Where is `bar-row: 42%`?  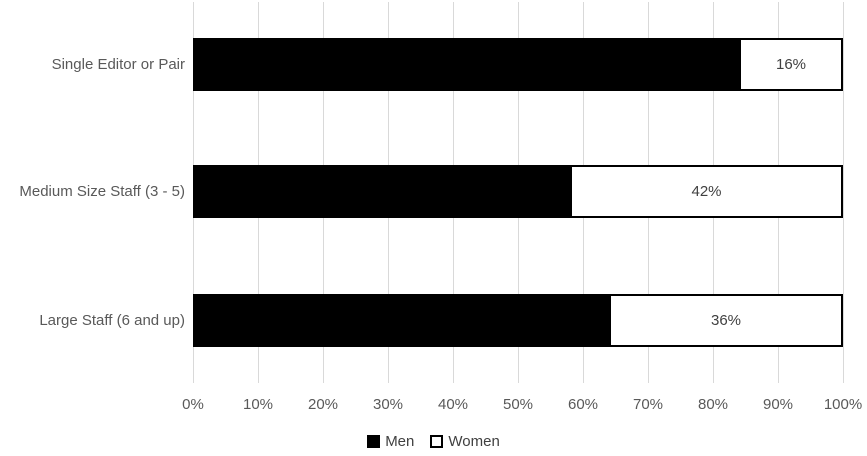
bar-row: 42% is located at coordinates (518, 191).